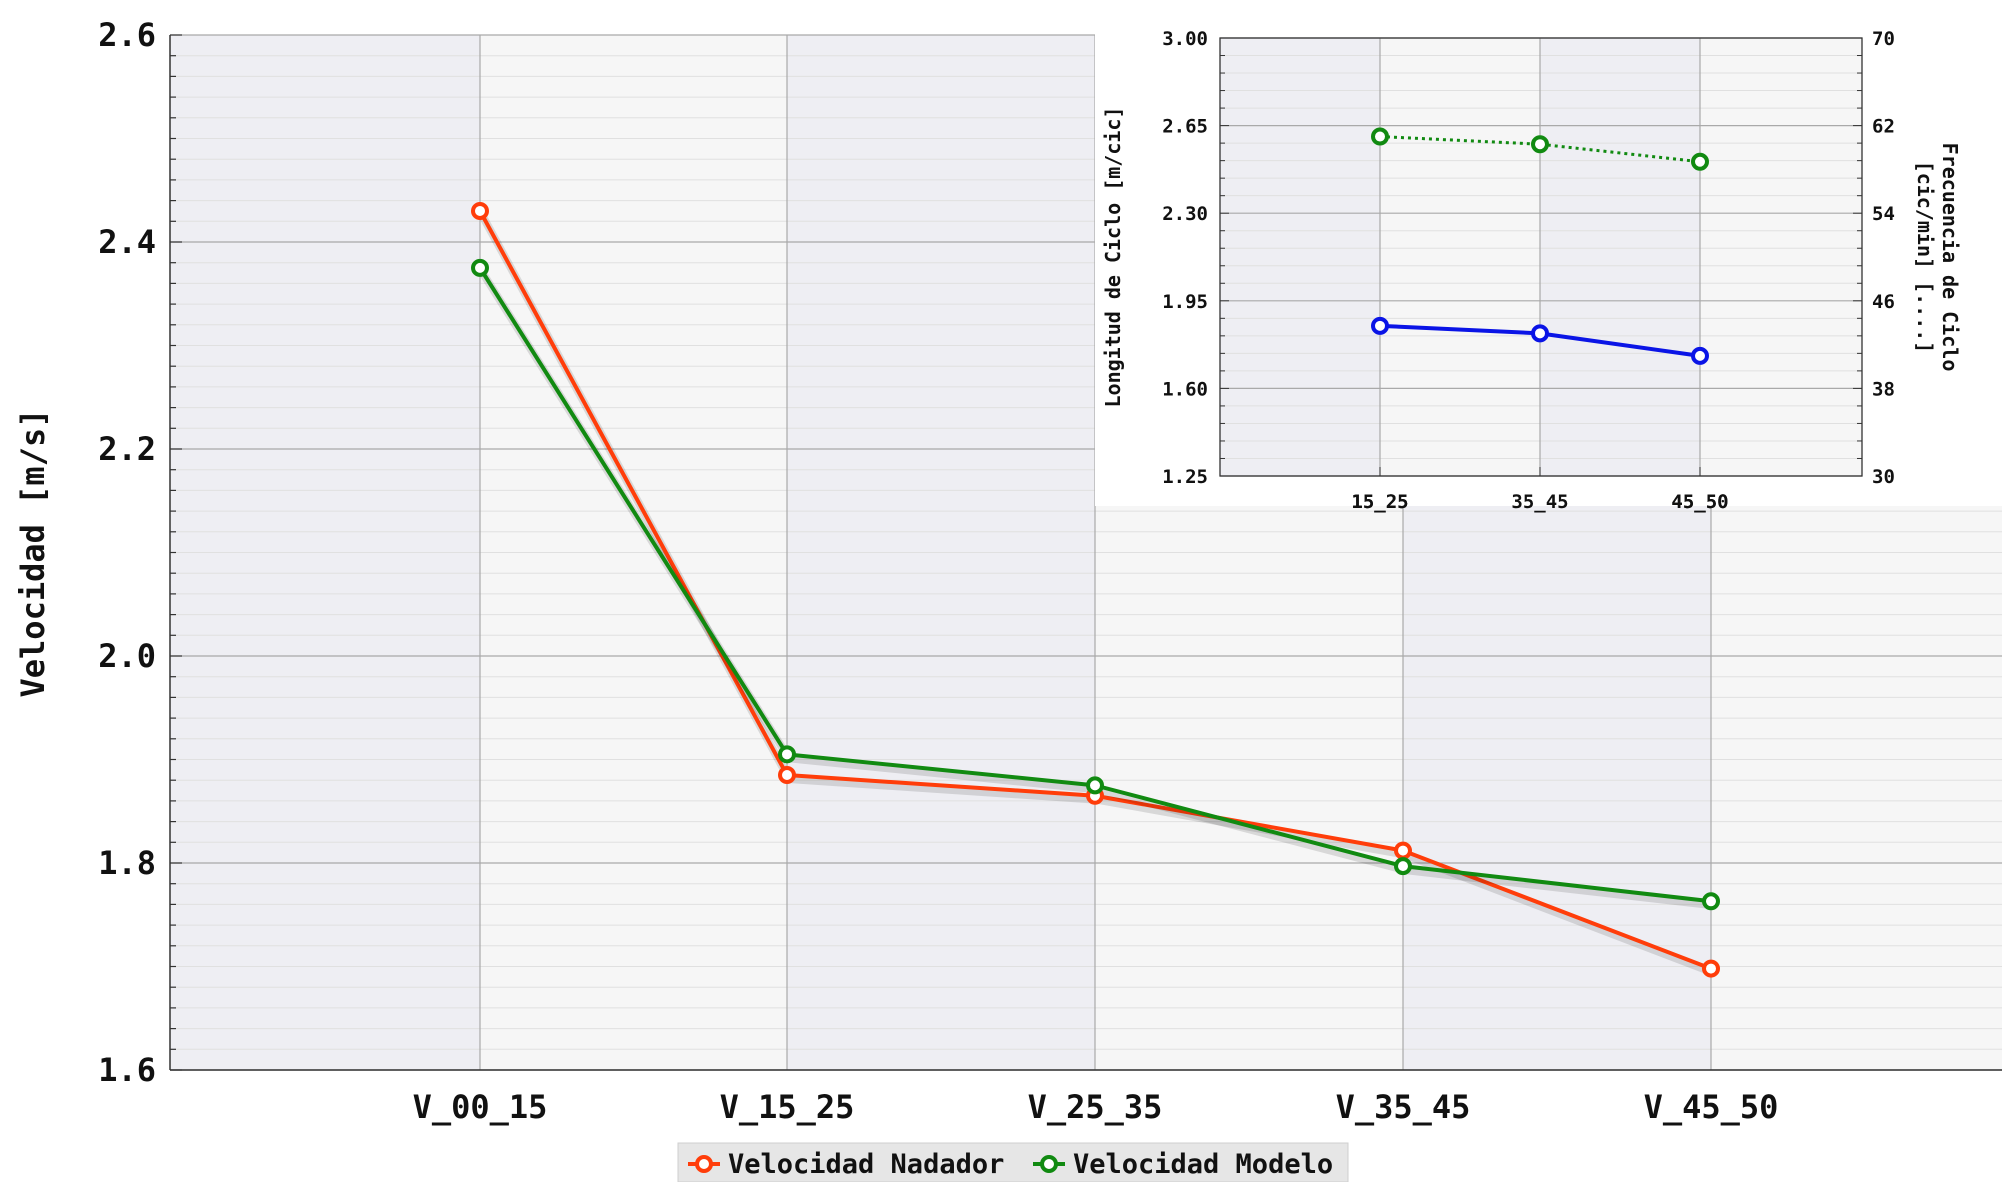  I want to click on legend-marker-modelo, so click(1049, 1164).